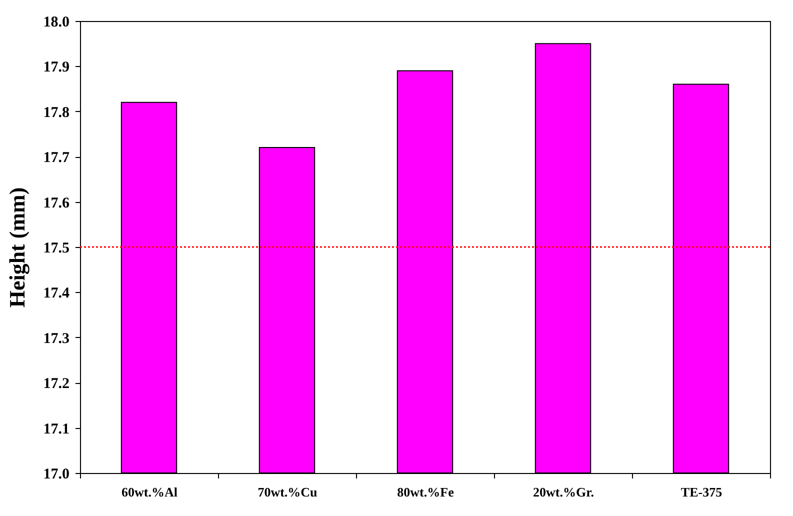  I want to click on y-tick-label: 17.7, so click(56, 158).